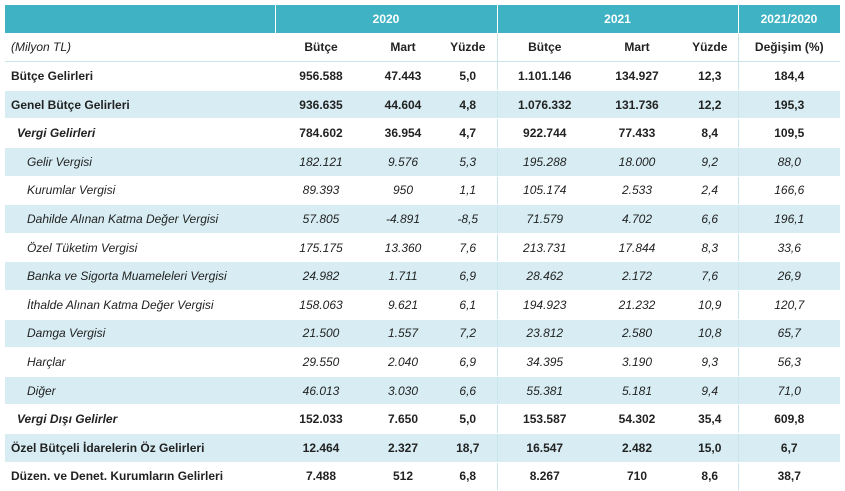  Describe the element at coordinates (403, 133) in the screenshot. I see `cell-march-2020: 36.954` at that location.